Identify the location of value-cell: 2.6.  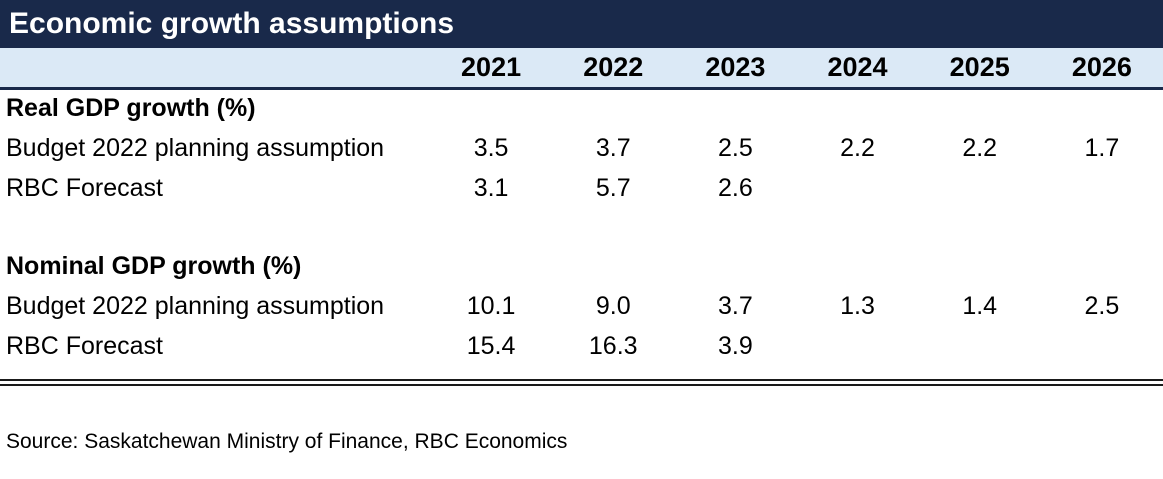
(735, 187).